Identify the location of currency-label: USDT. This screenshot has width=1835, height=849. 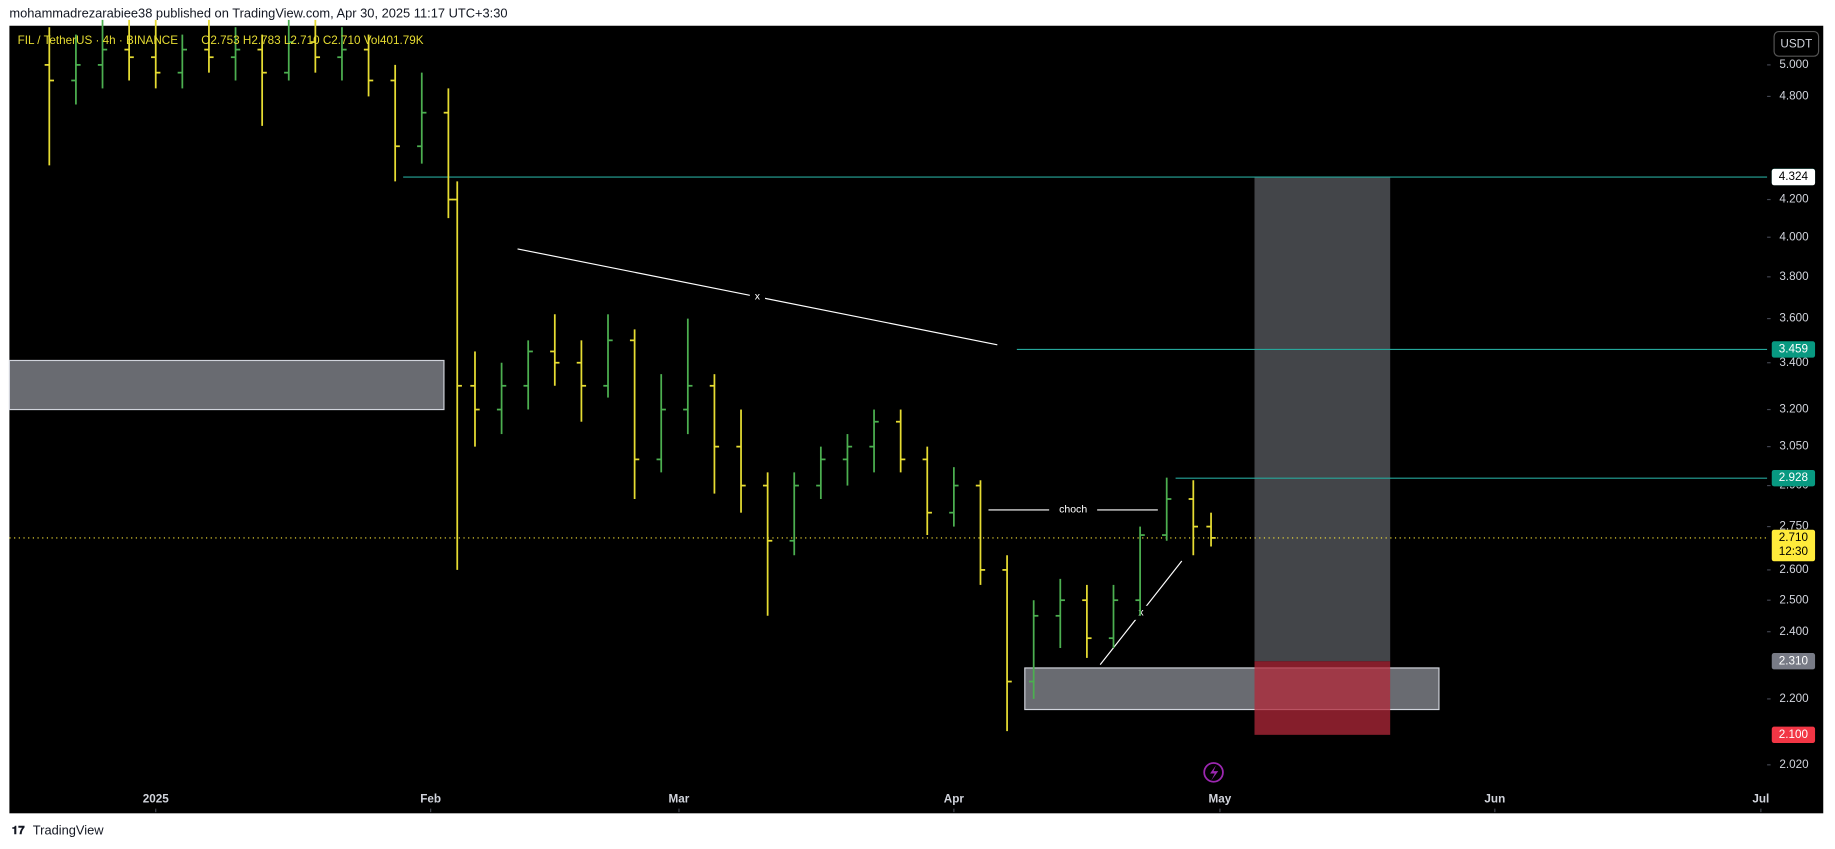
(1796, 44).